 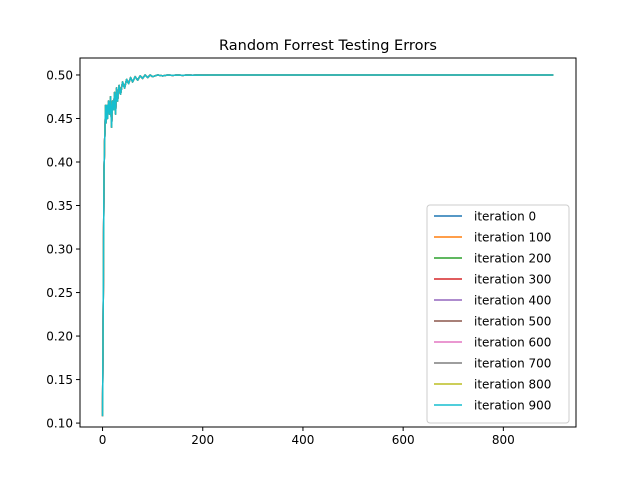 What do you see at coordinates (59, 337) in the screenshot?
I see `y-tick-label: 0.20` at bounding box center [59, 337].